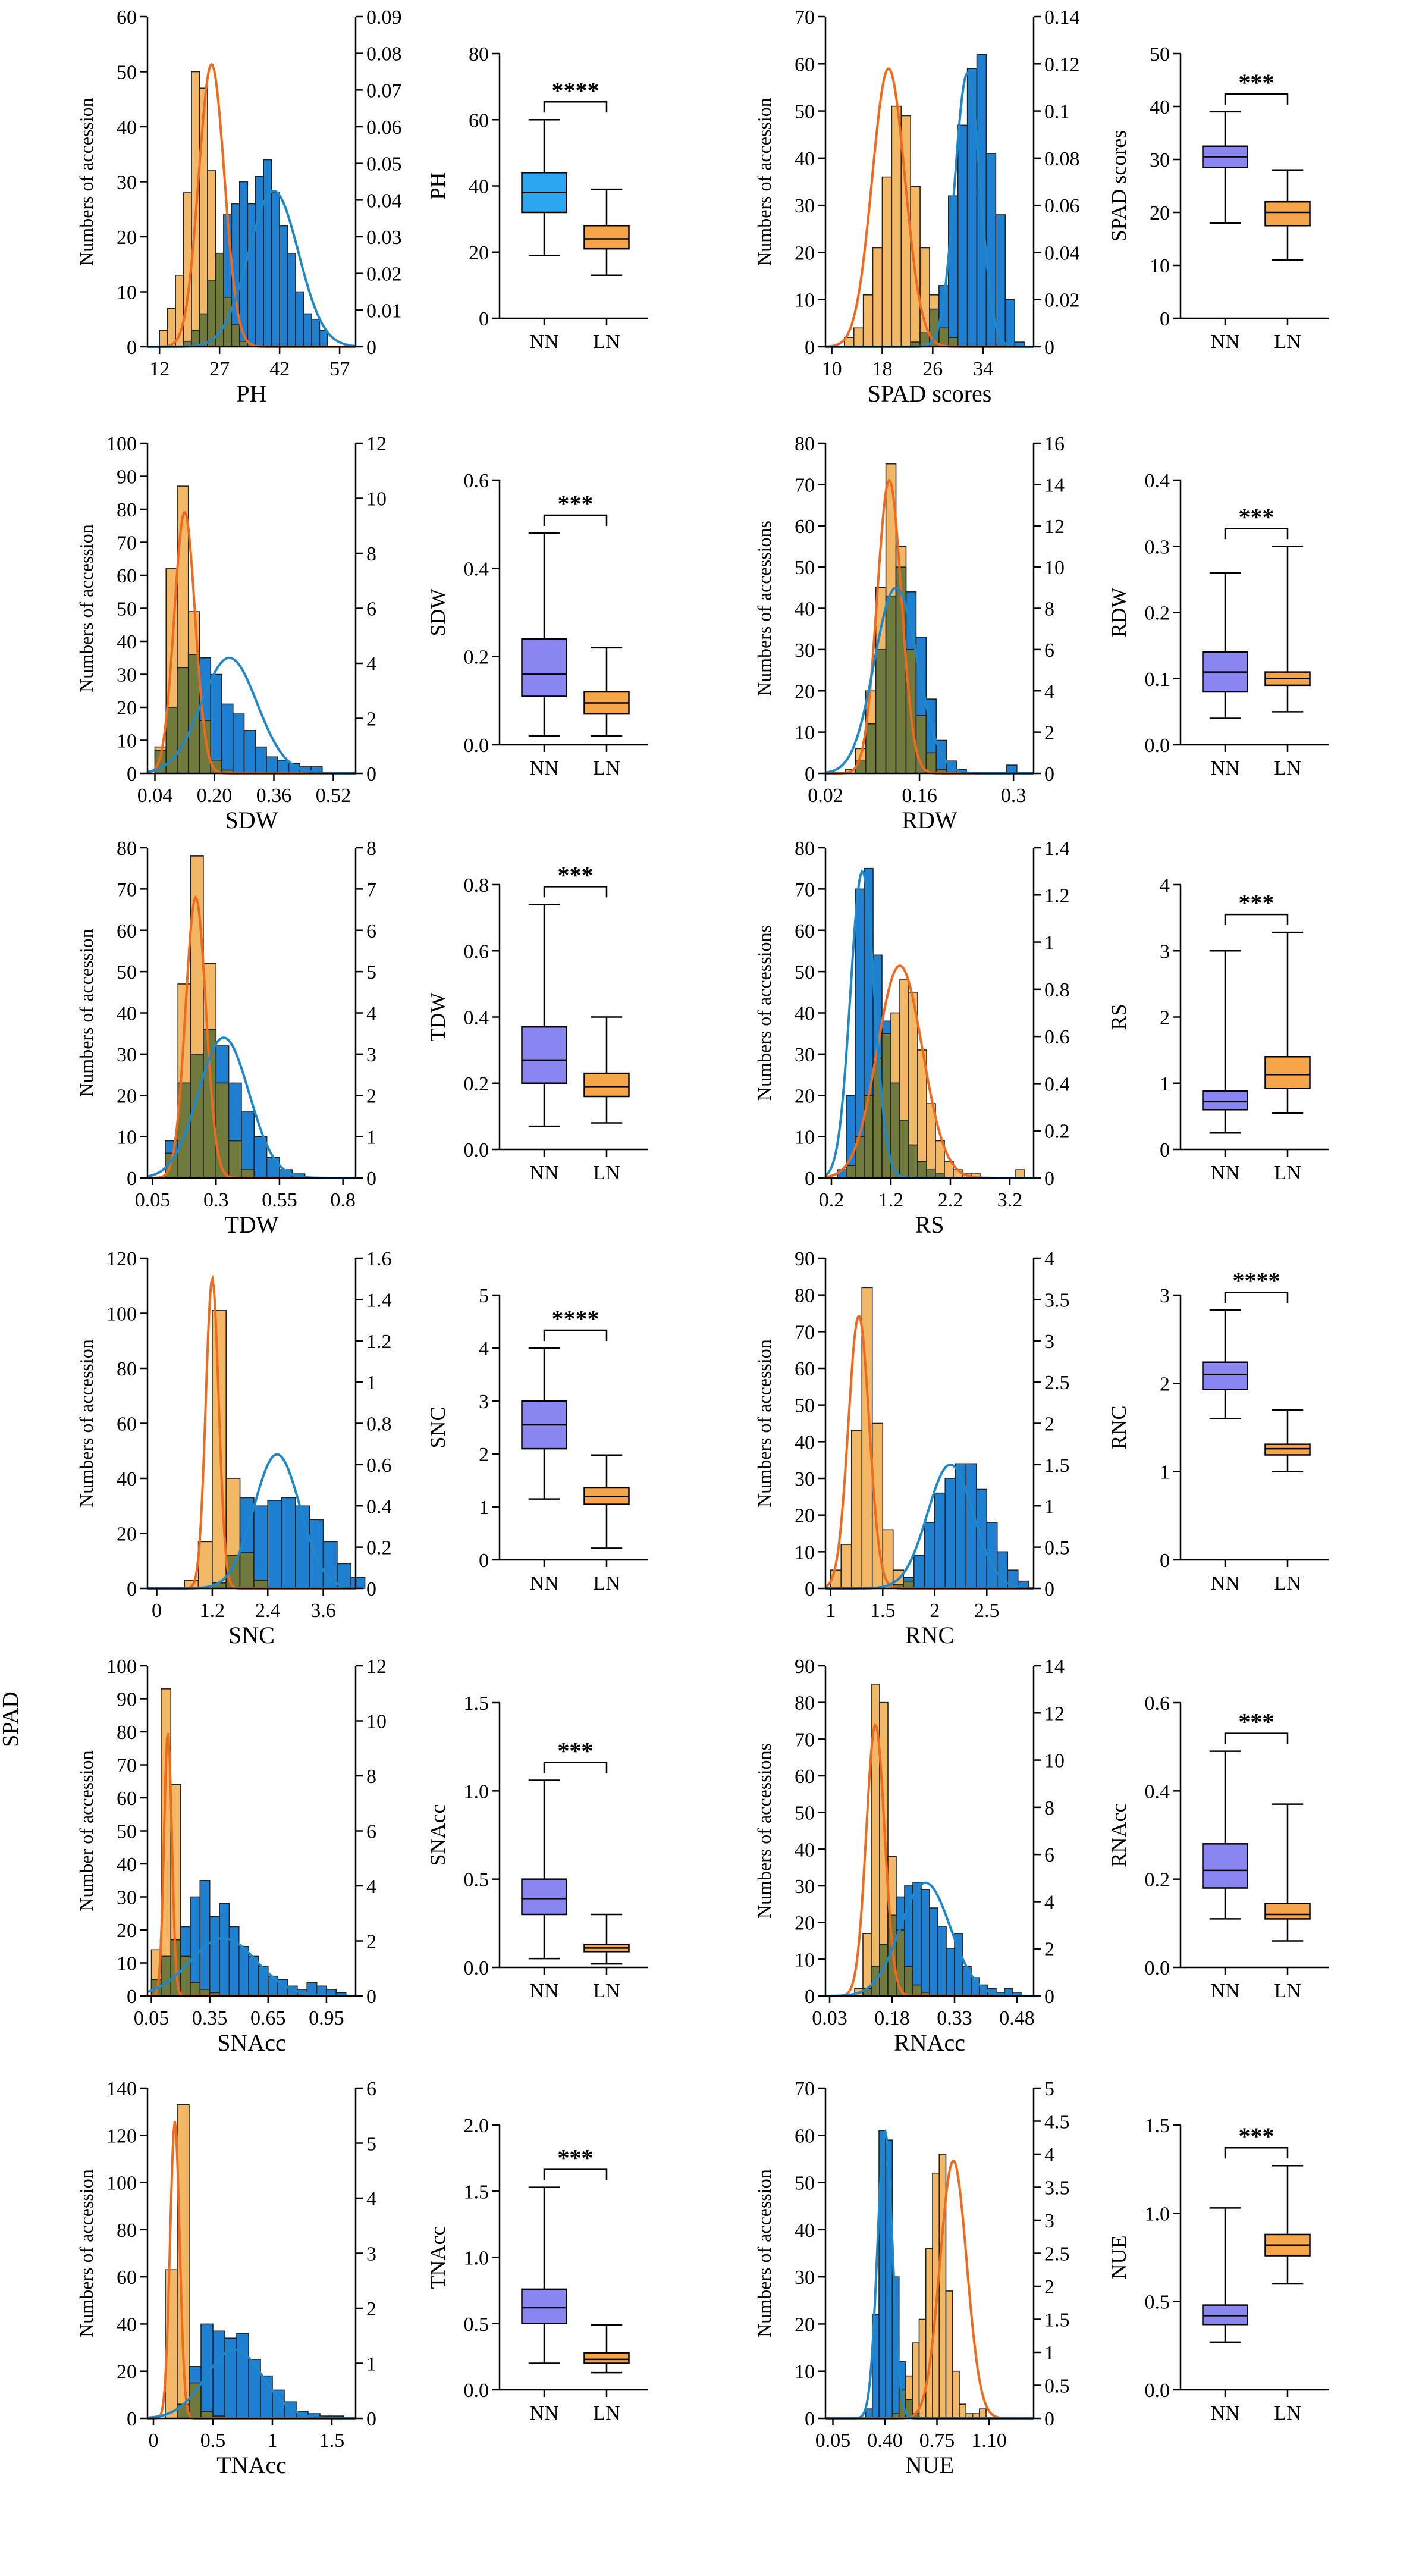 The width and height of the screenshot is (1419, 2576). I want to click on y-tick-label-PH_box-4: 80, so click(479, 54).